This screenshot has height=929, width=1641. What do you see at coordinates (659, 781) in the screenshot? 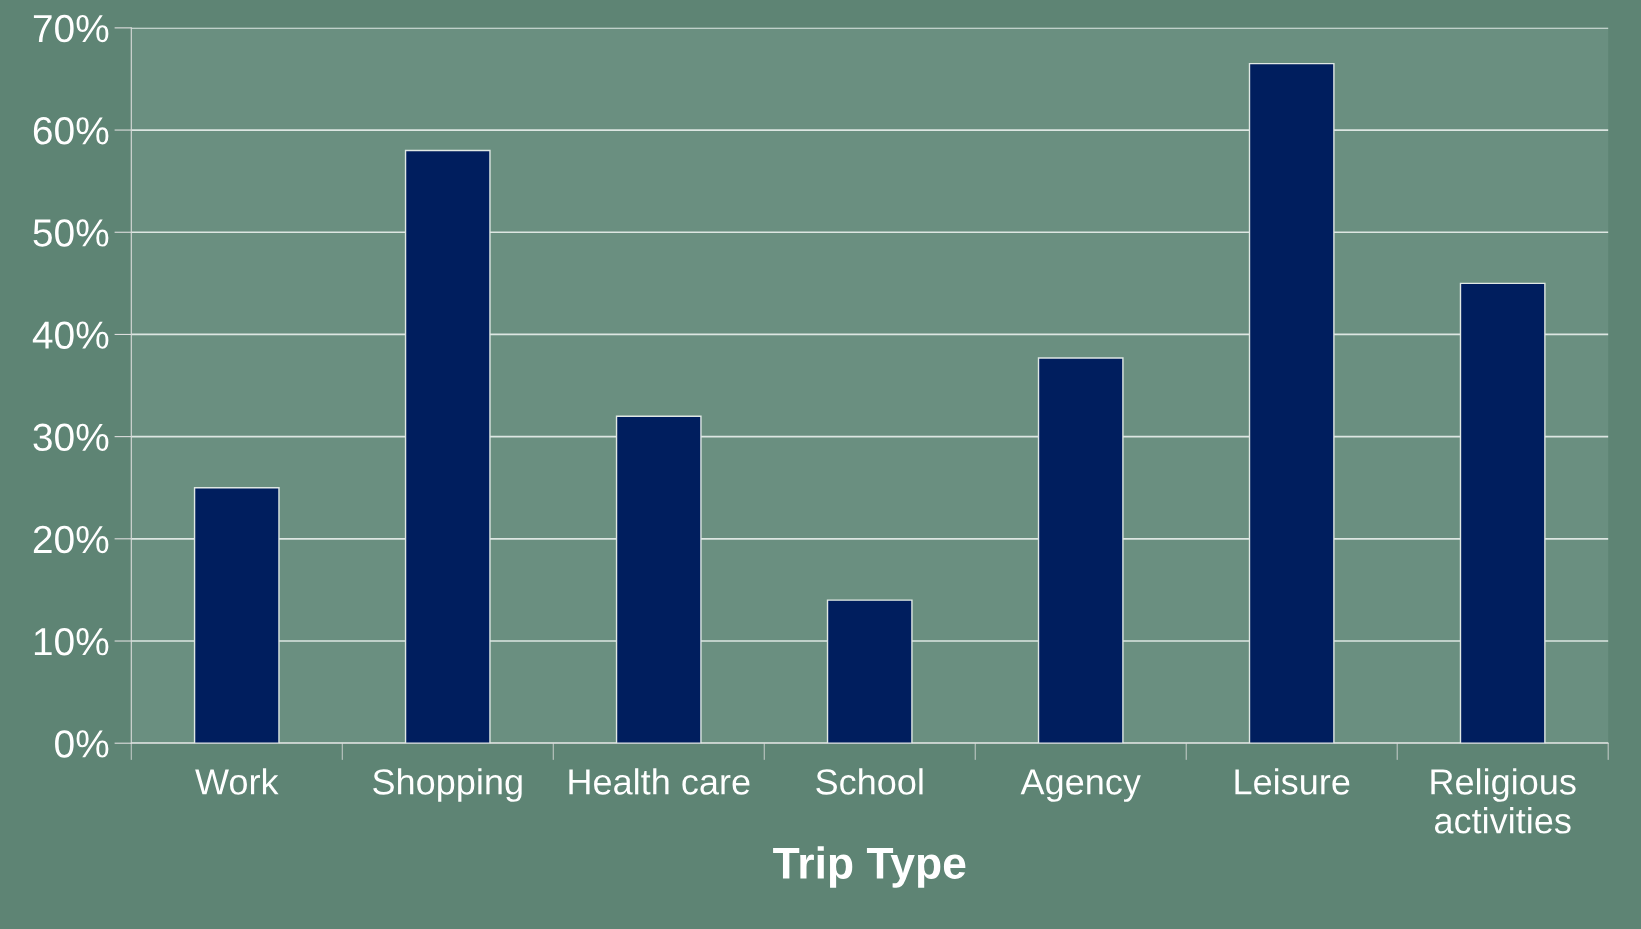
I see `x-tick-label: Health care` at bounding box center [659, 781].